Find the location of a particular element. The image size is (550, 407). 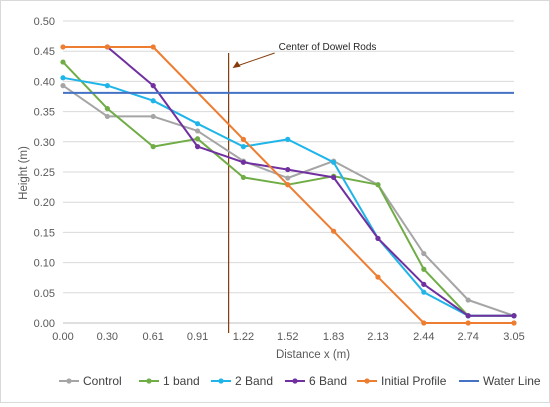

legend-item: 2 Band is located at coordinates (242, 381).